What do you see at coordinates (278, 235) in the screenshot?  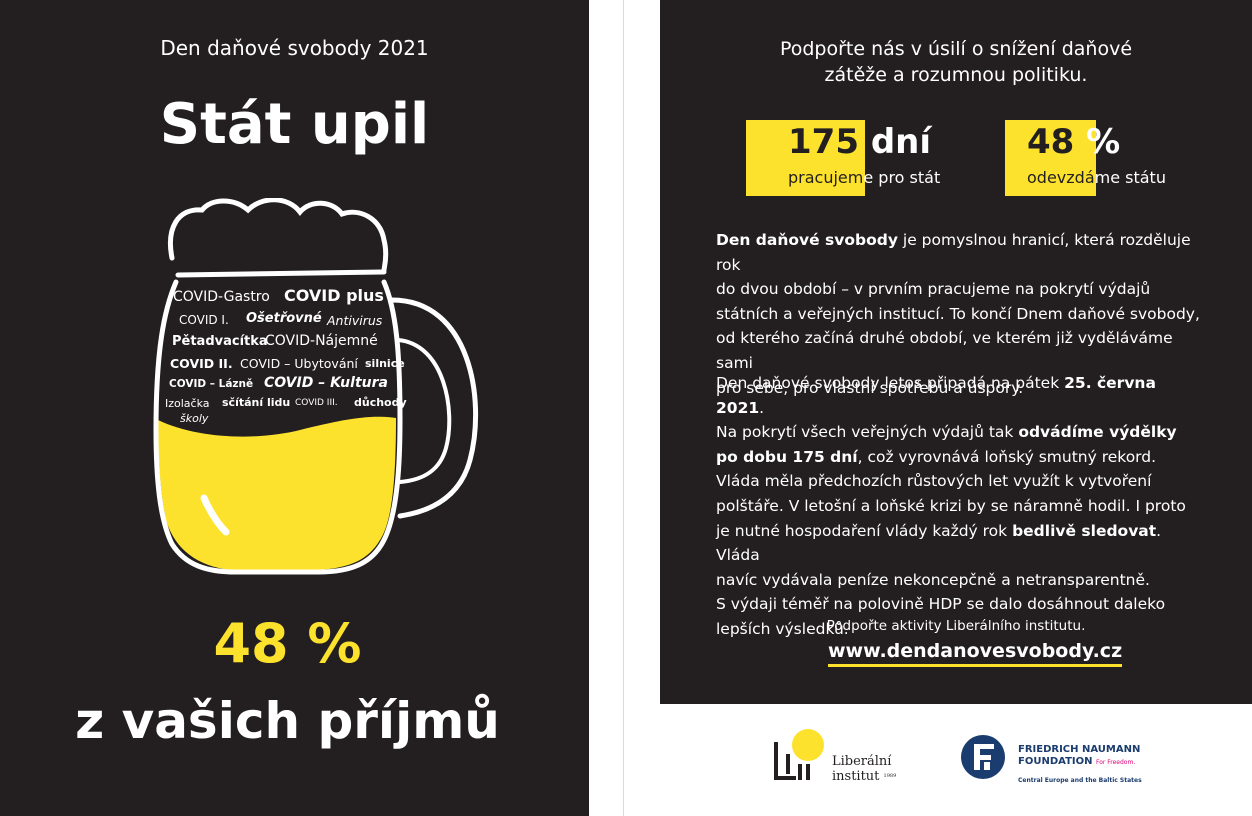 I see `foam-outline` at bounding box center [278, 235].